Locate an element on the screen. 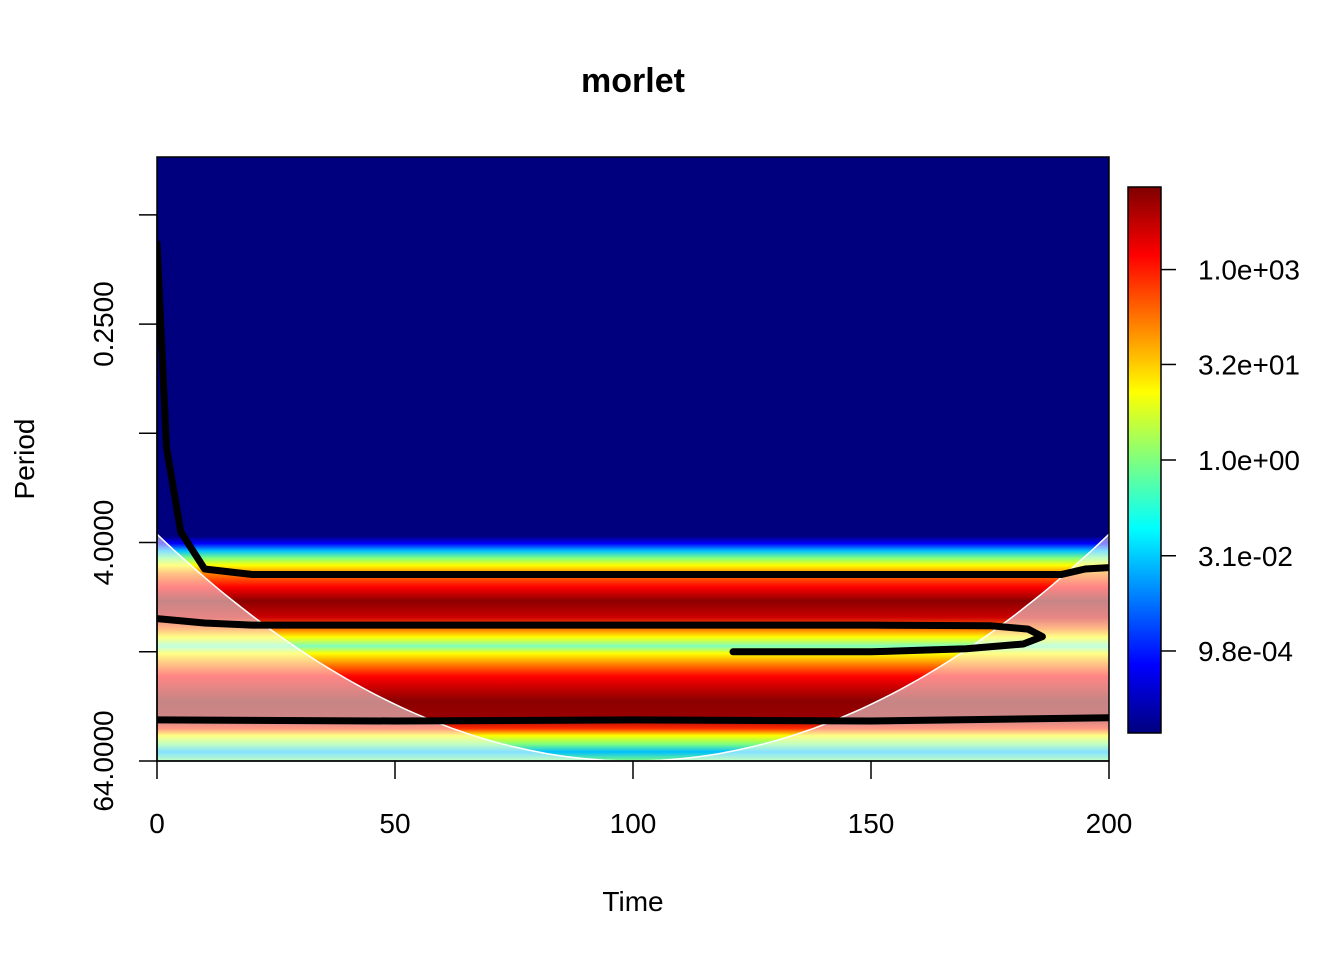 The width and height of the screenshot is (1344, 960). x-tick-label: 200 is located at coordinates (1109, 823).